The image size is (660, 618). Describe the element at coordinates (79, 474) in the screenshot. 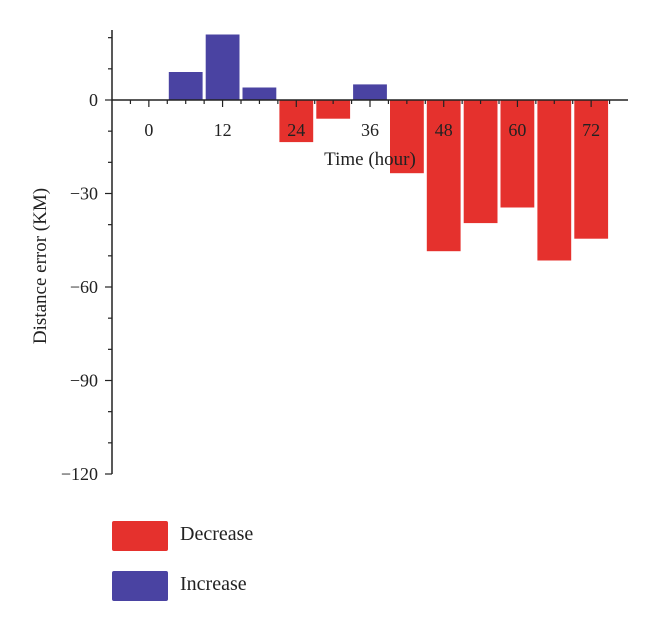

I see `y-tick-label--120: −120` at that location.